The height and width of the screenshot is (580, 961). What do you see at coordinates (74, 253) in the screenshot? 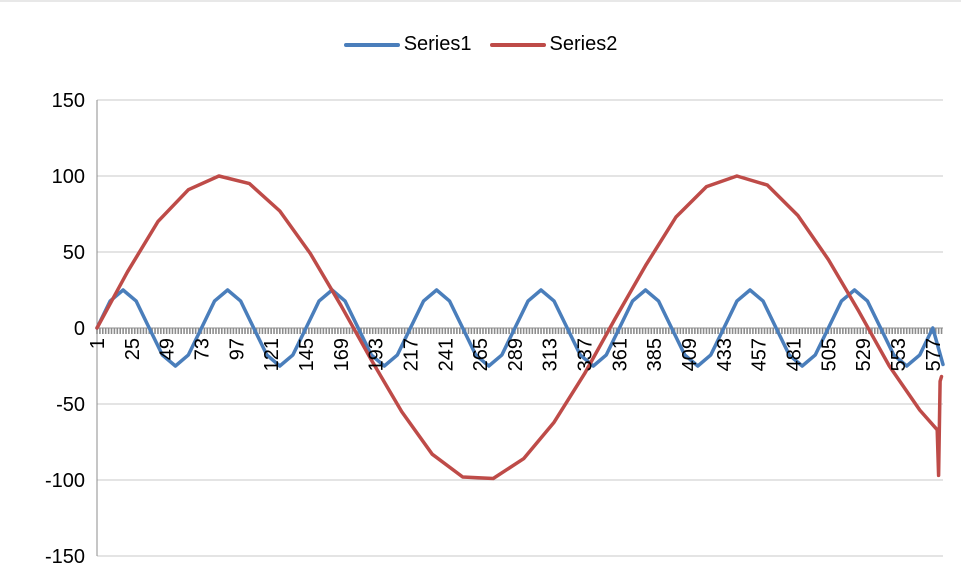
I see `y-tick-label: 50` at bounding box center [74, 253].